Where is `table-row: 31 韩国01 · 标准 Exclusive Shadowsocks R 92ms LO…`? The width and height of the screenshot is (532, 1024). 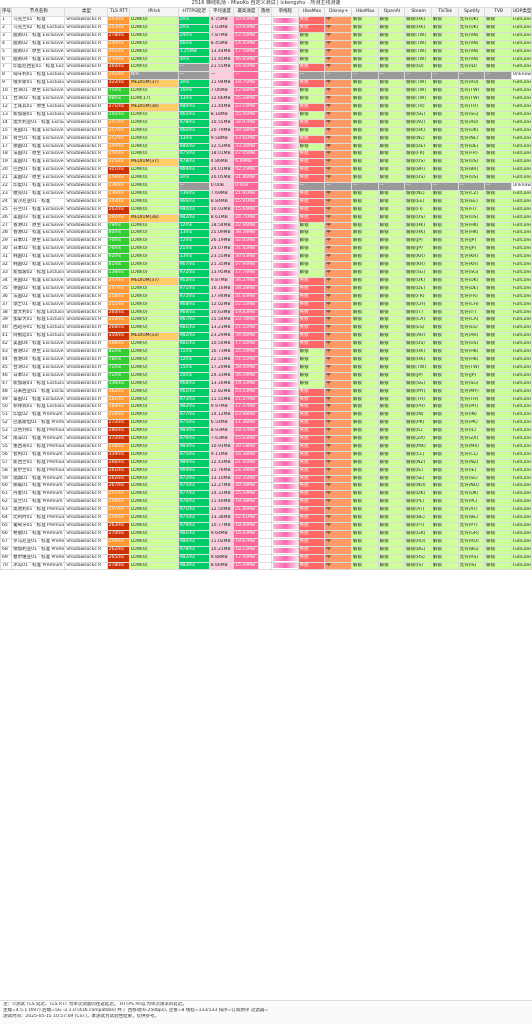 table-row: 31 韩国01 · 标准 Exclusive Shadowsocks R 92ms LO… is located at coordinates (266, 258).